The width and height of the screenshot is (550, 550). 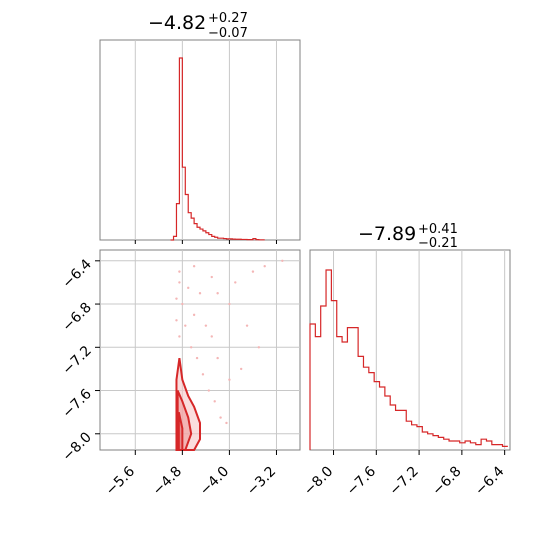 I want to click on x-tick-label: −6.8, so click(x=446, y=481).